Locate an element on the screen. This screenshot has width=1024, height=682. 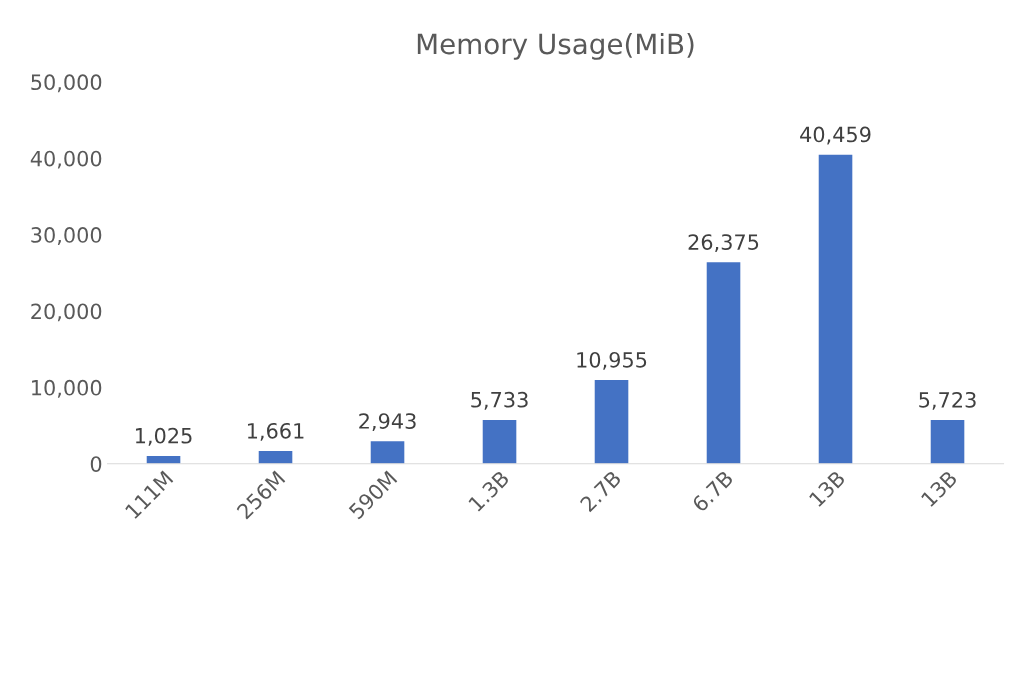
data-label: 26,375 is located at coordinates (723, 243).